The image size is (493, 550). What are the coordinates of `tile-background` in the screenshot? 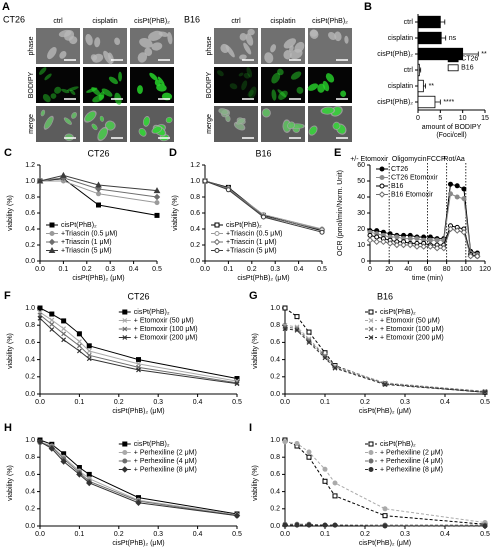 It's located at (236, 85).